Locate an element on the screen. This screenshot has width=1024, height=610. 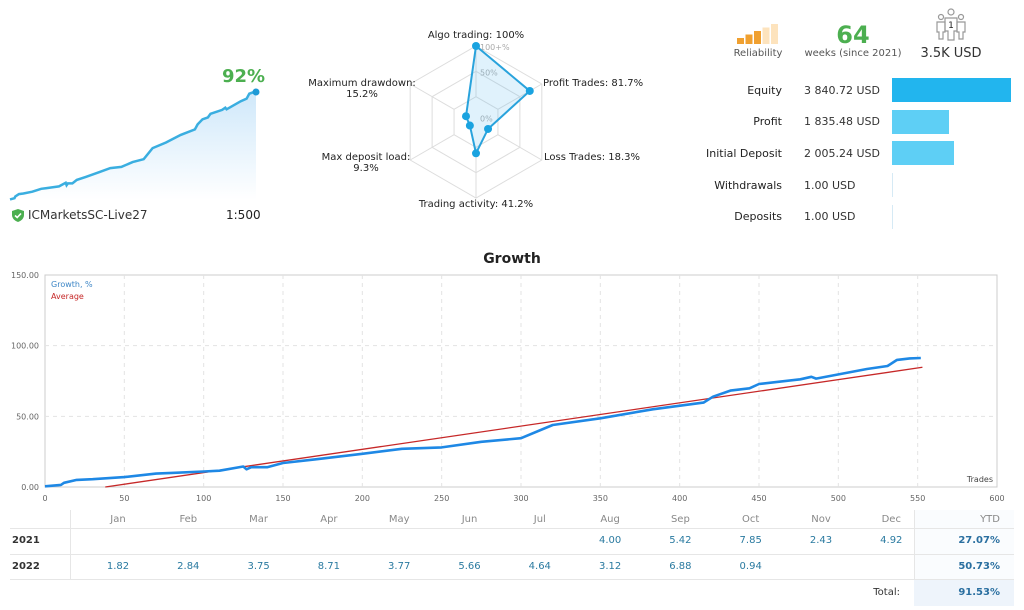
financial-label: Deposits is located at coordinates (758, 217).